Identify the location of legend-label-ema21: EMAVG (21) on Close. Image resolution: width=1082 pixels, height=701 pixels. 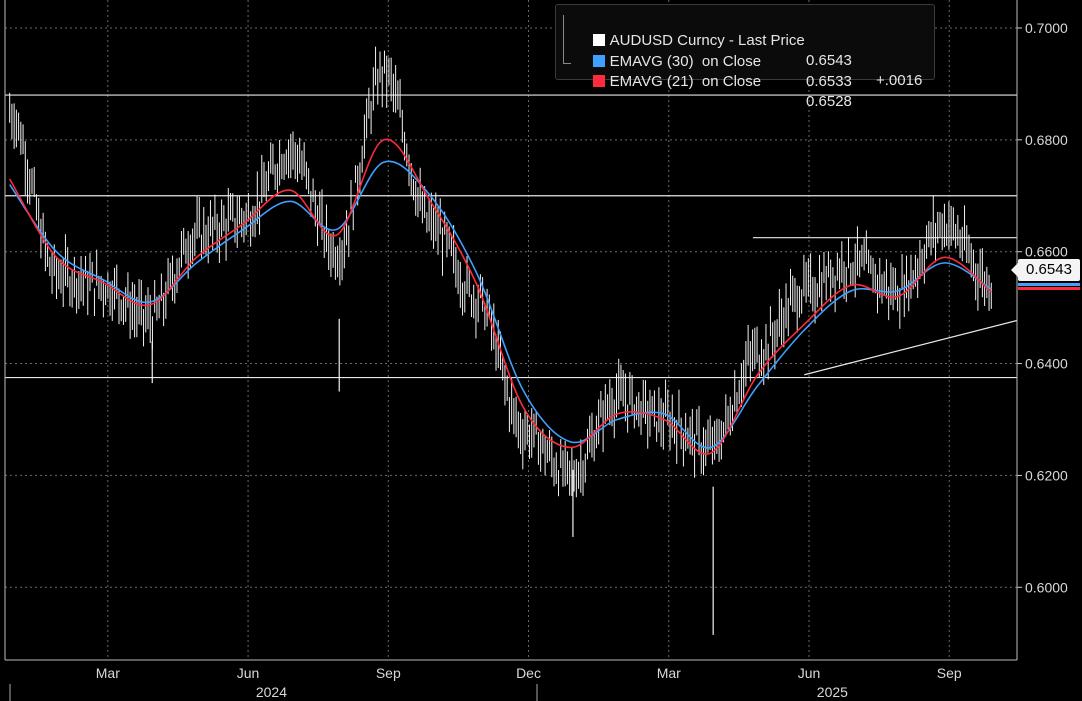
(685, 81).